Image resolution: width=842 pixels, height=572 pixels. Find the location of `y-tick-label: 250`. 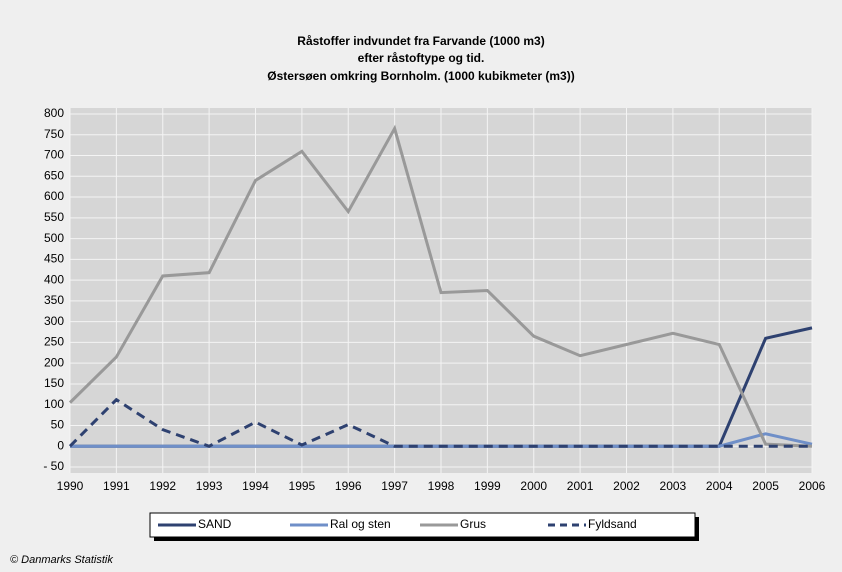

y-tick-label: 250 is located at coordinates (54, 342).